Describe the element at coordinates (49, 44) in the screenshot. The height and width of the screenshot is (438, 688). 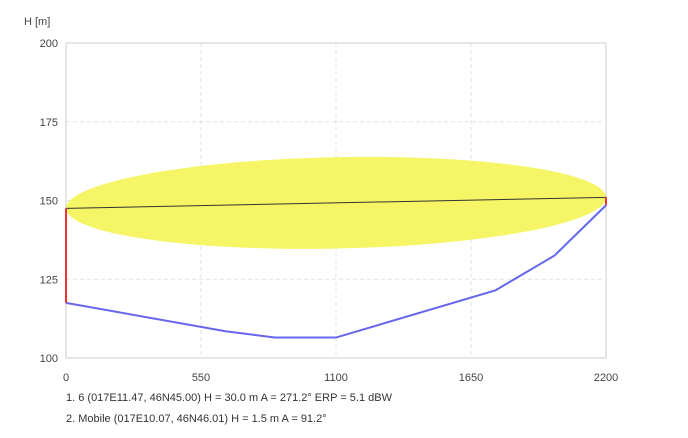
I see `y-tick-label: 200` at that location.